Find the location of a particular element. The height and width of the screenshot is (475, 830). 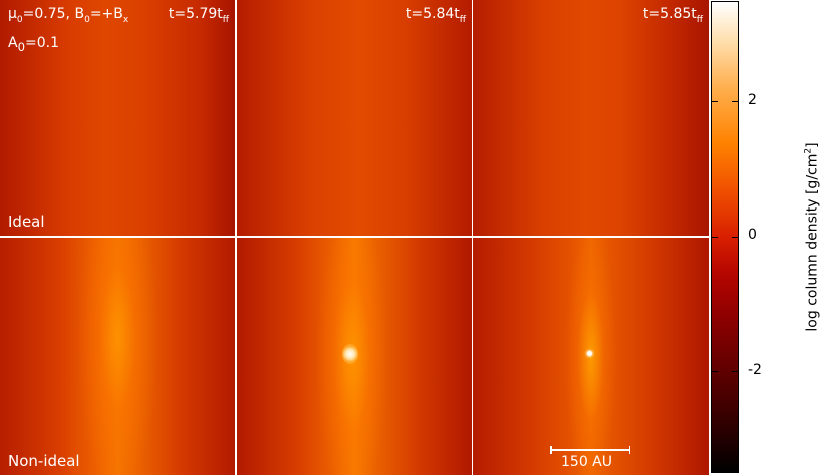

scale-bar is located at coordinates (590, 450).